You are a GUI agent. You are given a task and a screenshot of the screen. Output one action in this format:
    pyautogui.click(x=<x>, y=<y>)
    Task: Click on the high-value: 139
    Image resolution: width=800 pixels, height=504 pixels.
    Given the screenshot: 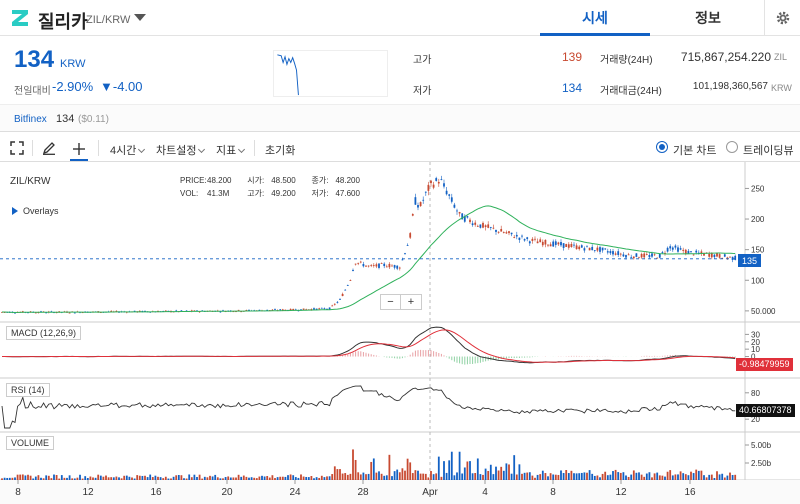 What is the action you would take?
    pyautogui.click(x=571, y=57)
    